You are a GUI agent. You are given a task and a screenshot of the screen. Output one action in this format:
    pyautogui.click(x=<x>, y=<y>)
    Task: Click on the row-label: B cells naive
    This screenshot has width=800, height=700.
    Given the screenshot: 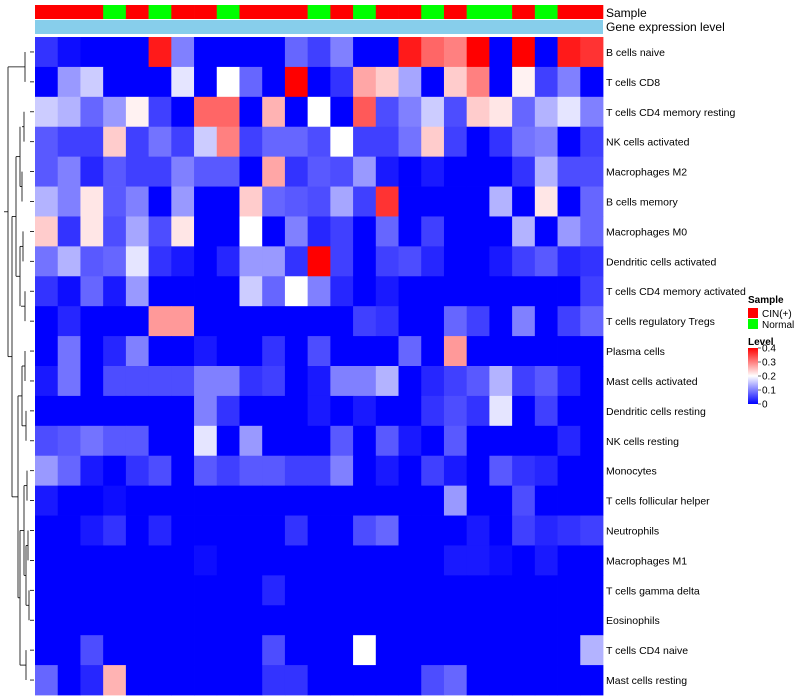 What is the action you would take?
    pyautogui.click(x=635, y=53)
    